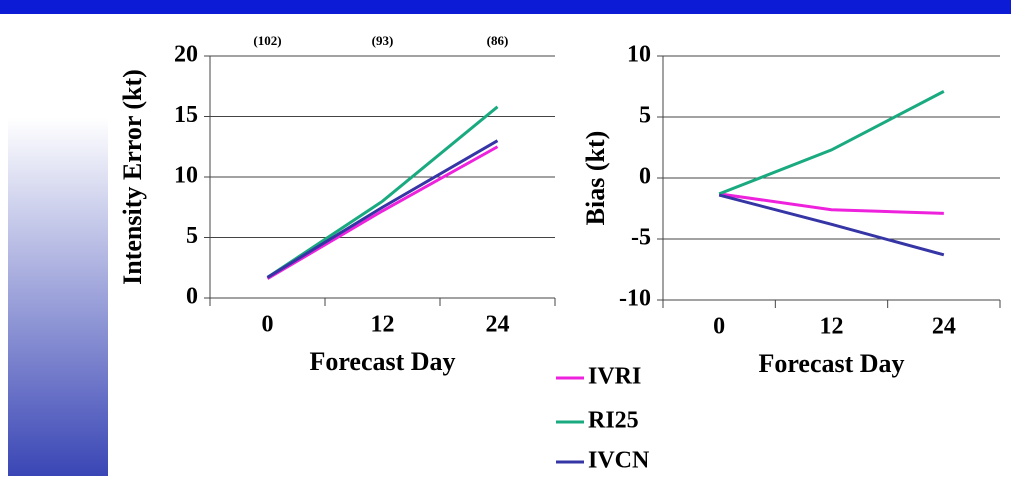 This screenshot has width=1011, height=478. I want to click on top-bar, so click(505, 7).